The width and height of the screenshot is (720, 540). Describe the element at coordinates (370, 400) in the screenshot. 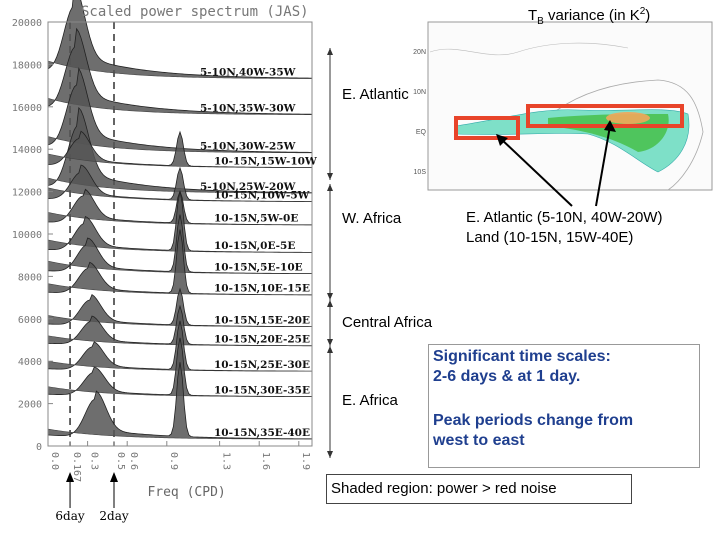

I see `group-label-e-africa: E. Africa` at that location.